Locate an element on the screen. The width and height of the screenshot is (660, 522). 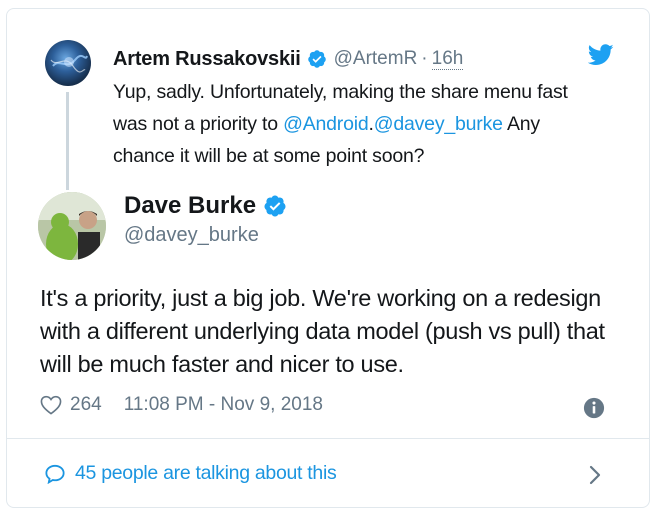
reply-author-handle: @ArtemR is located at coordinates (375, 58).